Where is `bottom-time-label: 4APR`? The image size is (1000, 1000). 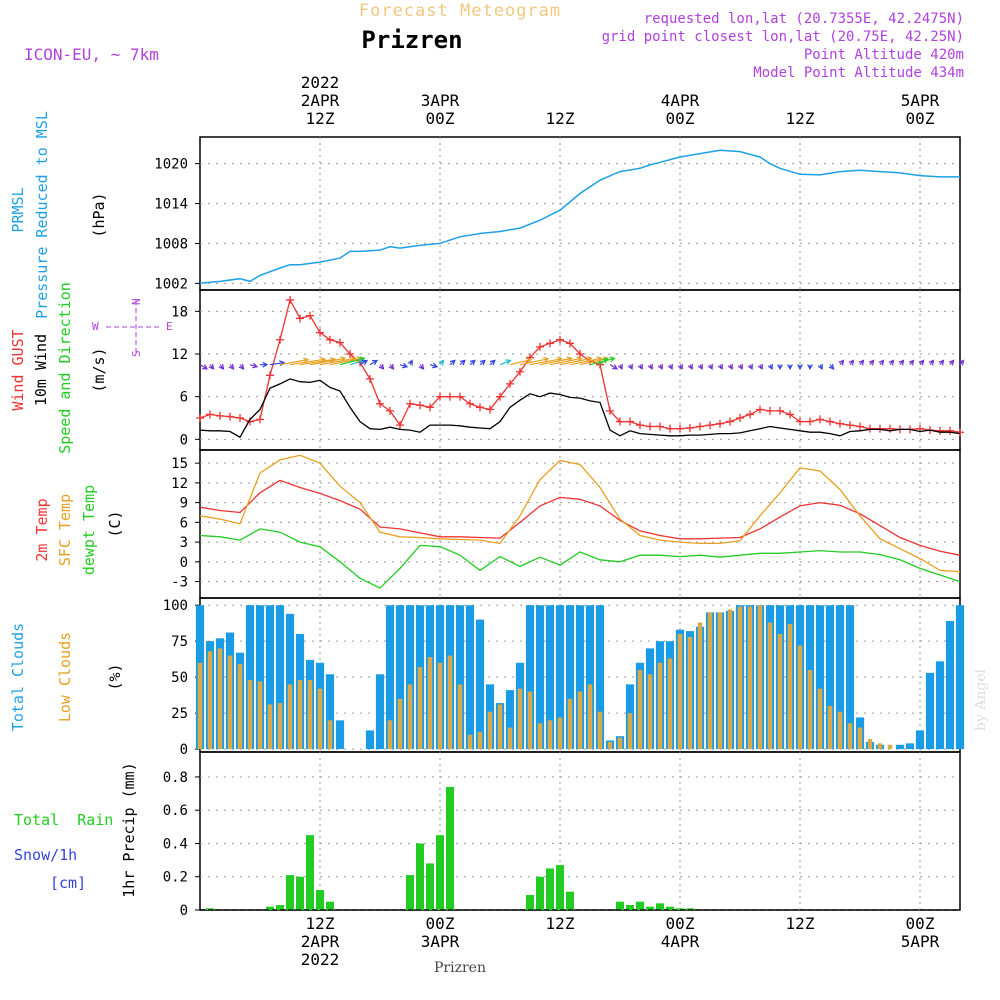
bottom-time-label: 4APR is located at coordinates (680, 941).